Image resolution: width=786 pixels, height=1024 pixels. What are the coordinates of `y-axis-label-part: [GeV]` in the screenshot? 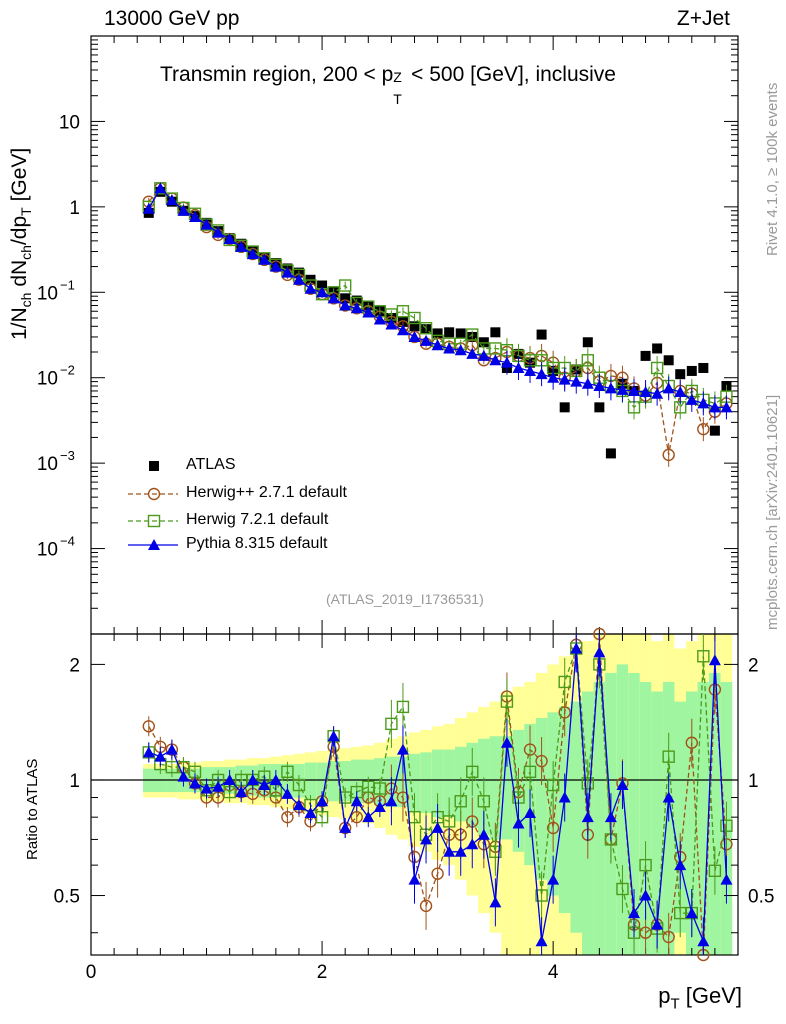 It's located at (19, 177).